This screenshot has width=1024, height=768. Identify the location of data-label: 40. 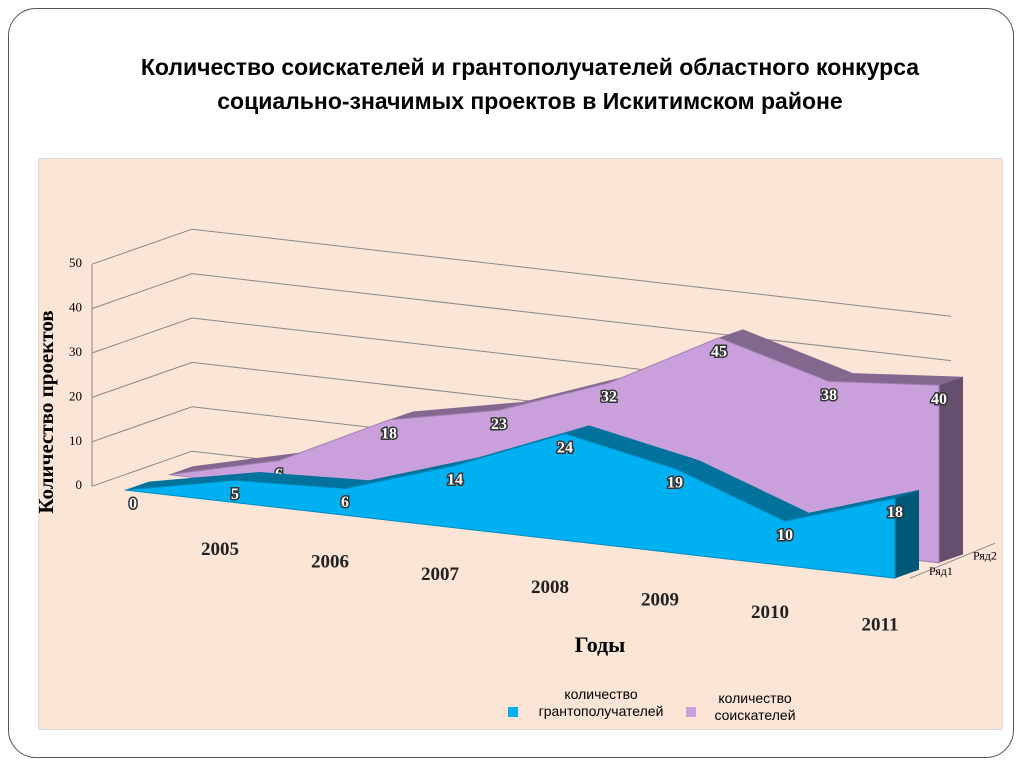
(939, 399).